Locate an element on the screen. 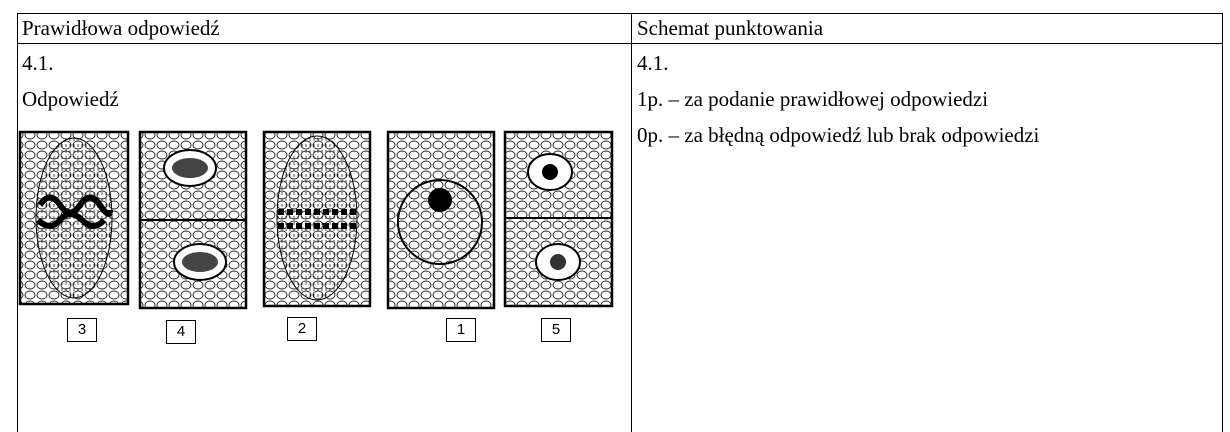  scoring-line: 1p. – za podanie prawidłowej odpowiedzi is located at coordinates (813, 99).